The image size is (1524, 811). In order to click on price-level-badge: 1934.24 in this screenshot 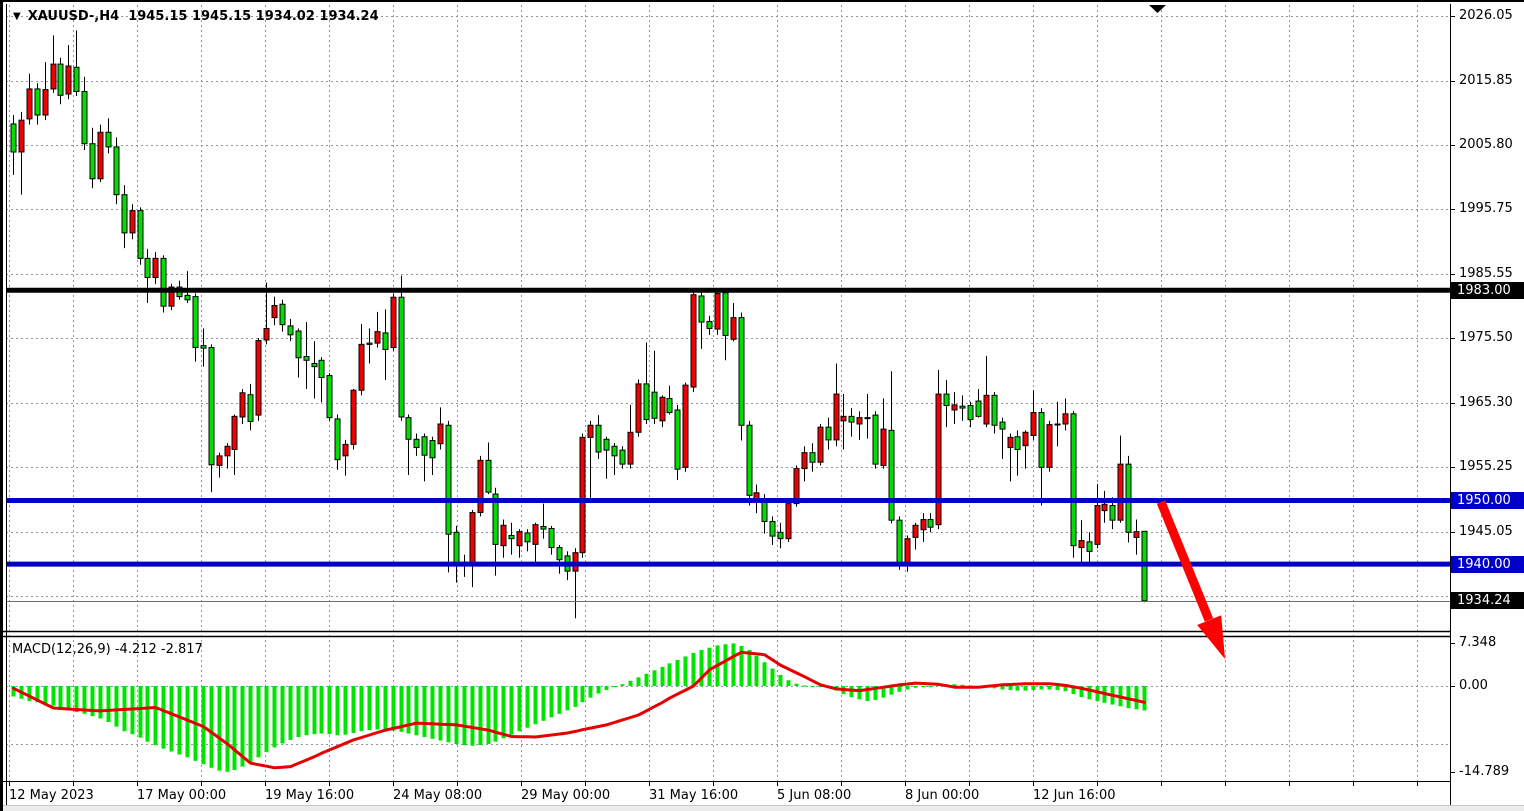, I will do `click(1487, 601)`.